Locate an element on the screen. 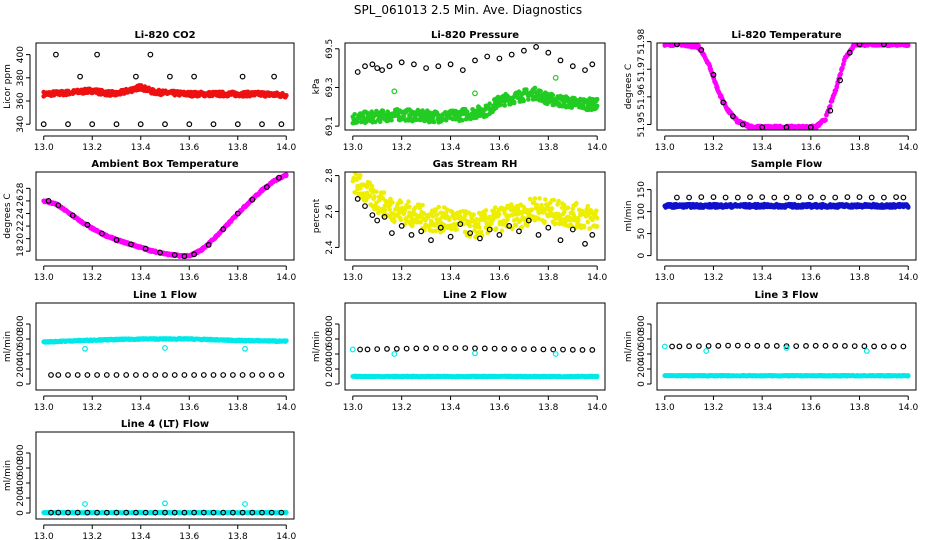 The width and height of the screenshot is (936, 540). y-tick-label: 400 is located at coordinates (21, 353).